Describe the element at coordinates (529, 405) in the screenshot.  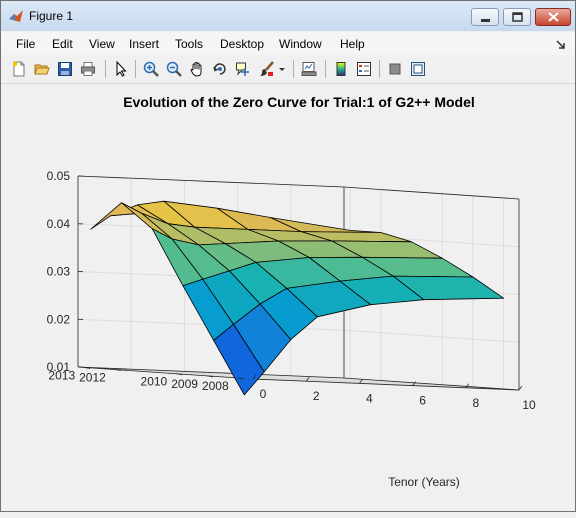
I see `x-tick-label: 10` at that location.